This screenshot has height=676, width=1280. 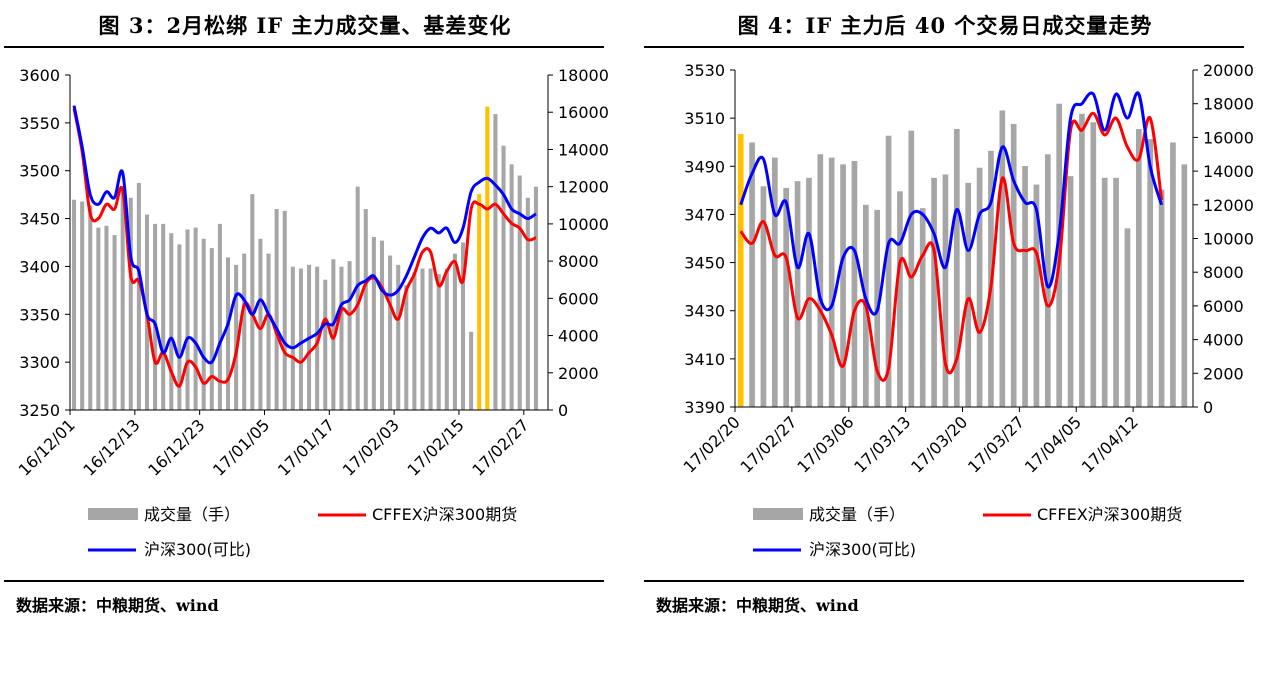 I want to click on figure-4-top-rule, so click(x=944, y=47).